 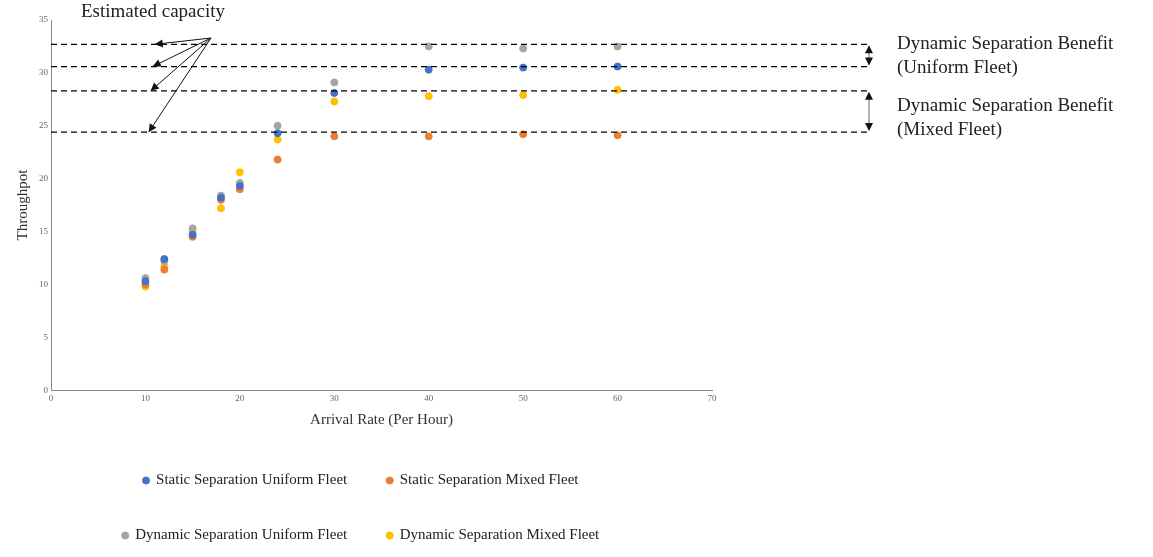 I want to click on legend-label: Dynamic Separation Uniform Fleet, so click(x=242, y=534).